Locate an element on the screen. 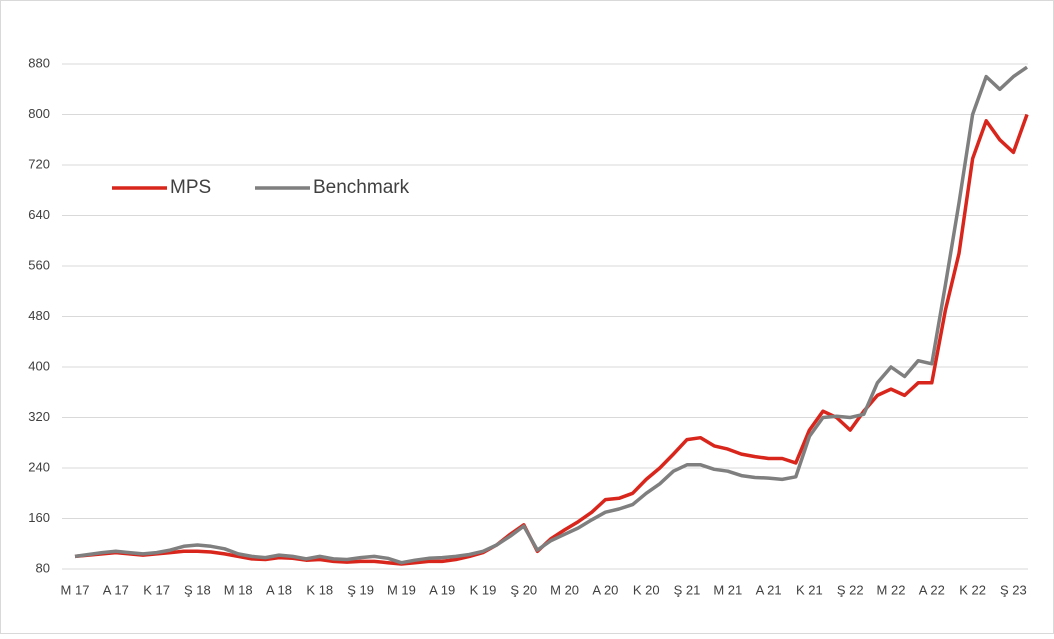 This screenshot has width=1054, height=639. x-tick-label: A 19 is located at coordinates (442, 589).